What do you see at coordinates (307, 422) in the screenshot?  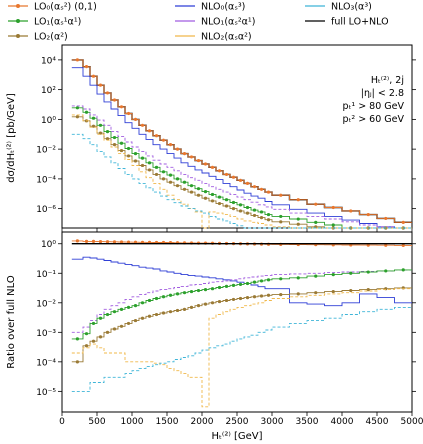 I see `x-tick-label: 3500` at bounding box center [307, 422].